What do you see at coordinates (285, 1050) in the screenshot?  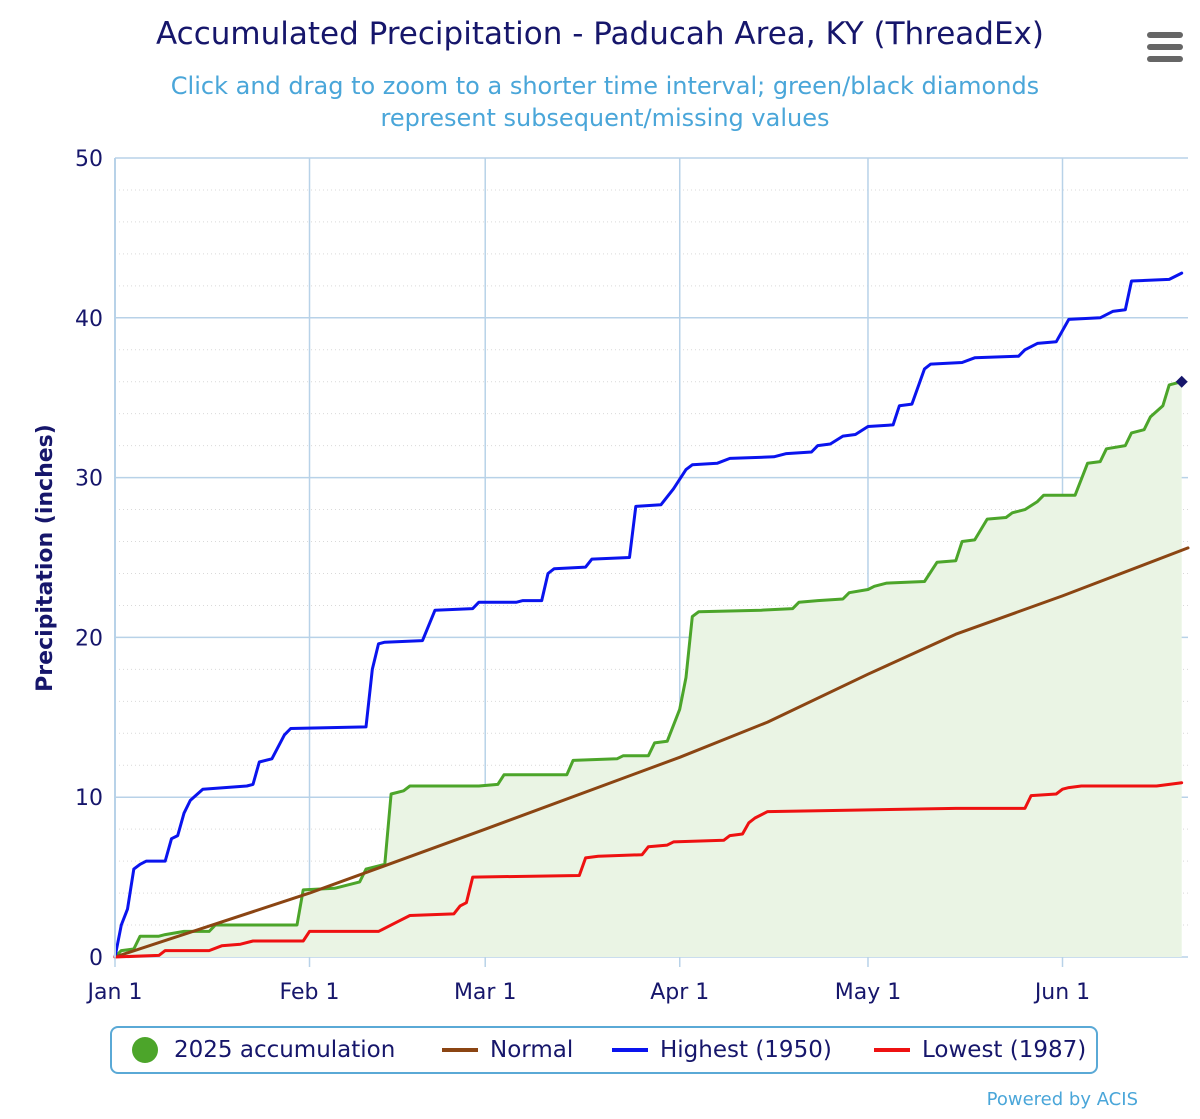 I see `legend-label-accumulation: 2025 accumulation` at bounding box center [285, 1050].